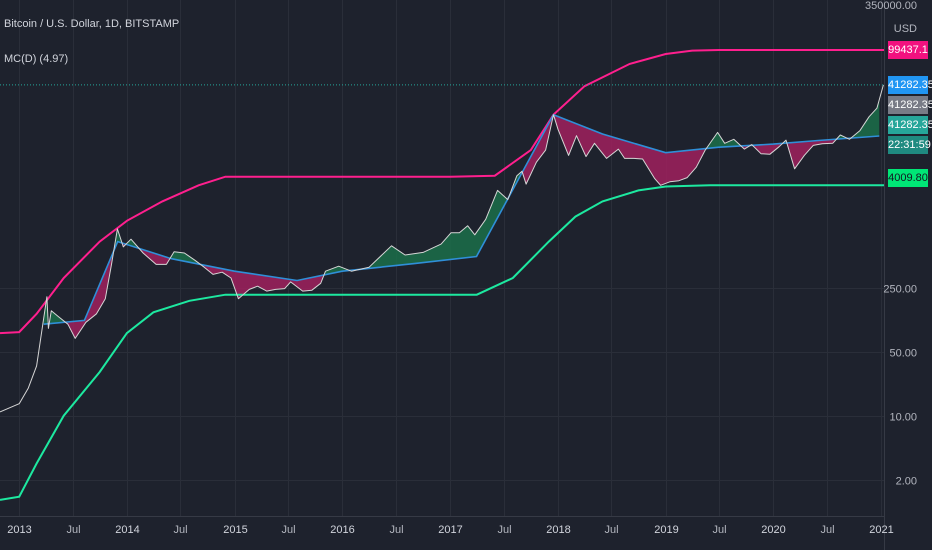  What do you see at coordinates (36, 59) in the screenshot?
I see `indicator-legend: MC(D) (4.97)` at bounding box center [36, 59].